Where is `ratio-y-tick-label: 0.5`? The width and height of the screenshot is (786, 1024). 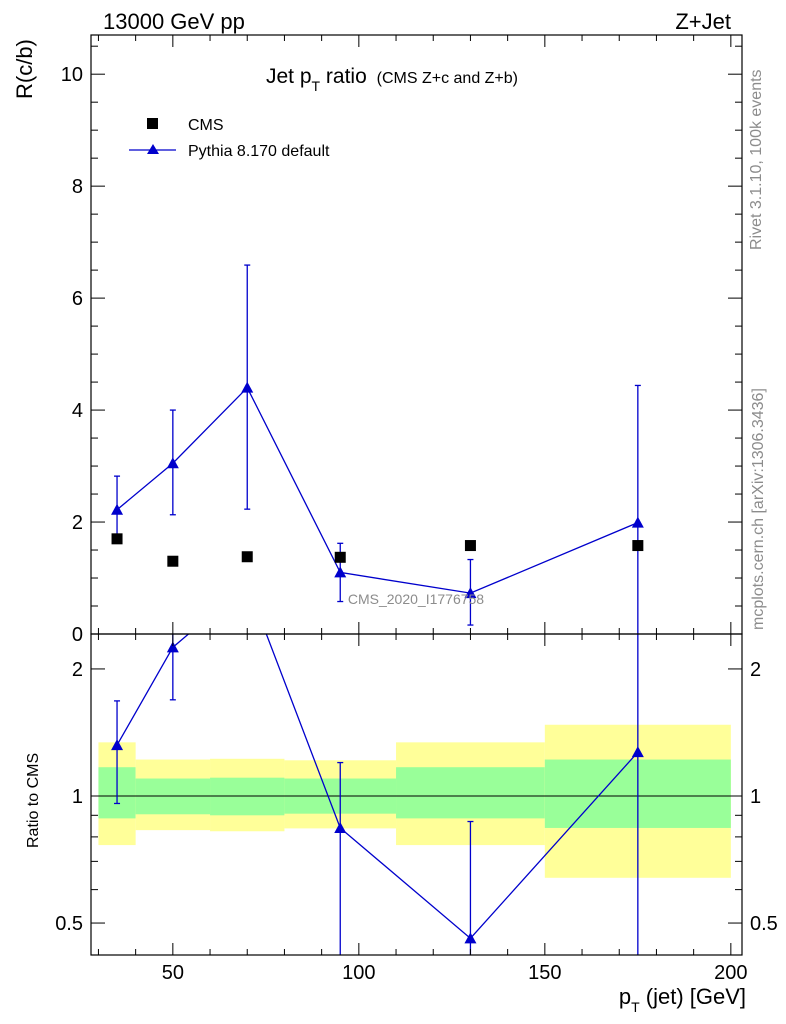
ratio-y-tick-label: 0.5 is located at coordinates (69, 924).